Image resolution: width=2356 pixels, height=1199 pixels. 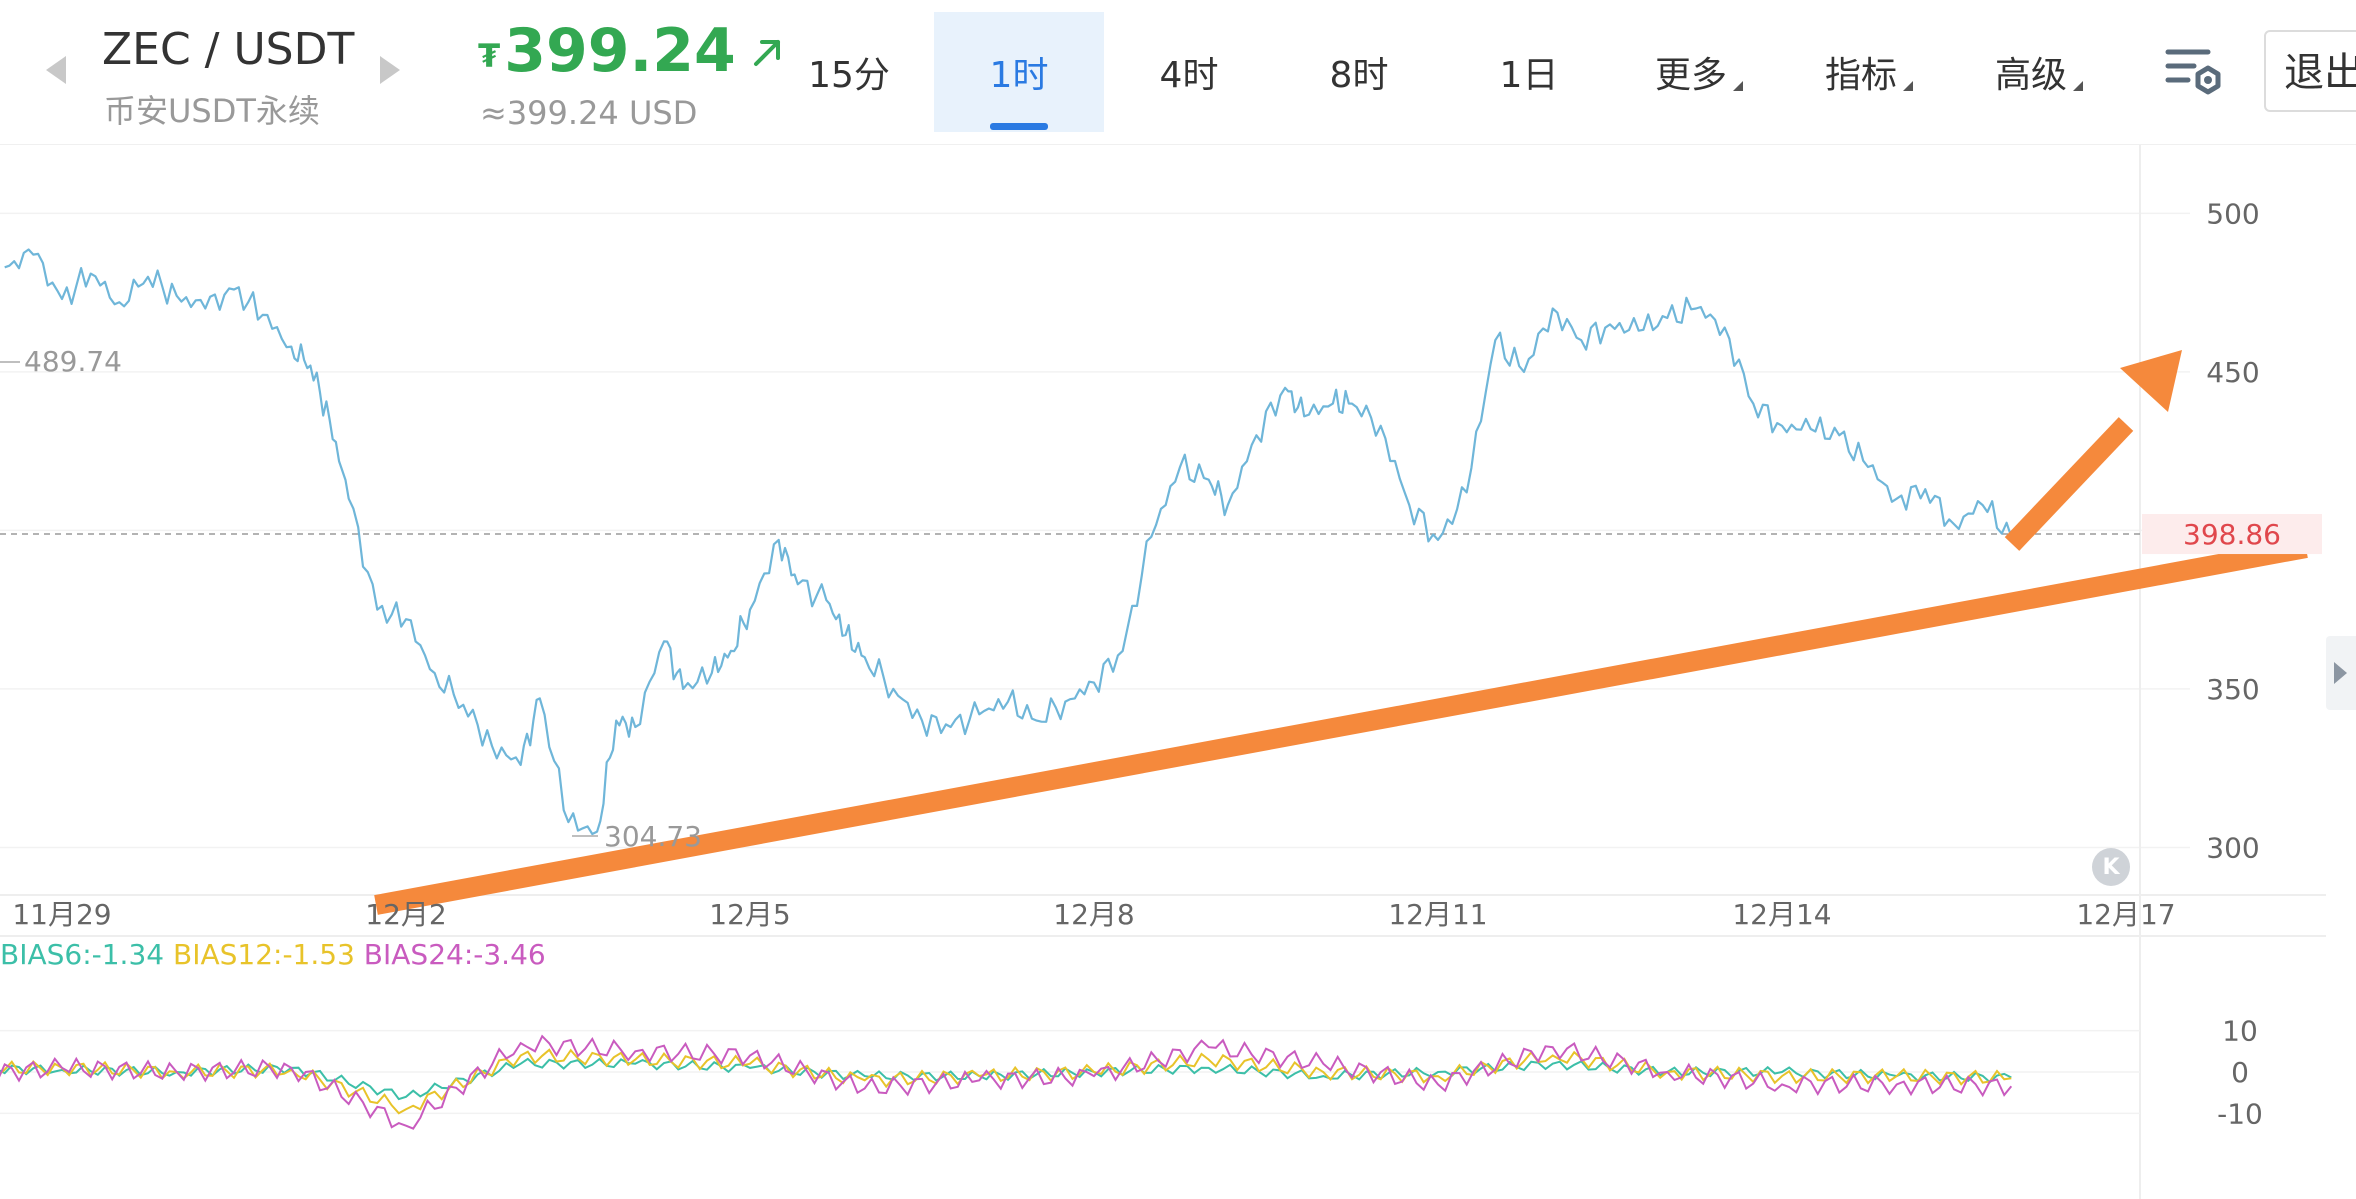 I want to click on x-tick-label: 12月11, so click(x=1437, y=914).